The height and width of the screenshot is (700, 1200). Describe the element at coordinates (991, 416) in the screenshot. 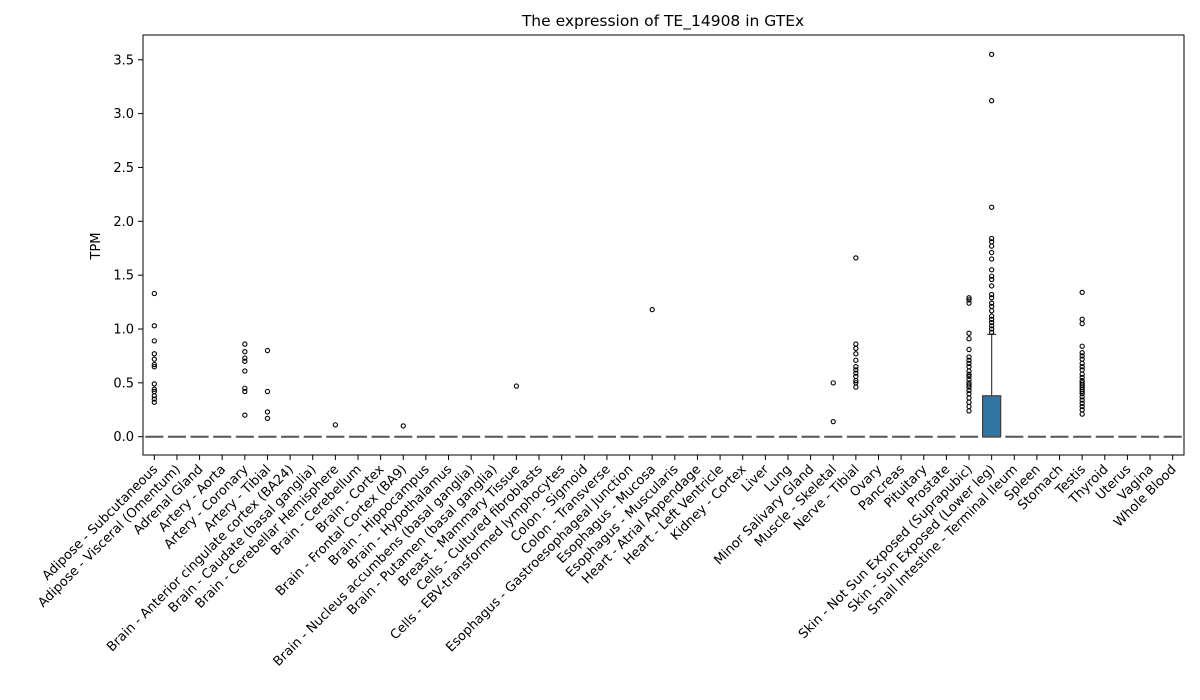

I see `box-iqr` at that location.